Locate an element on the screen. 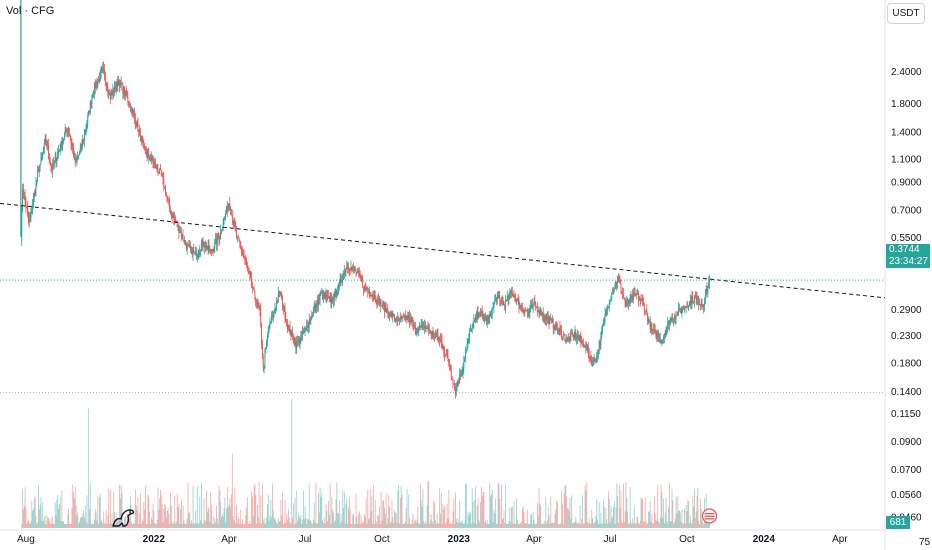 The height and width of the screenshot is (550, 932). time-axis-tick: 2022 is located at coordinates (154, 539).